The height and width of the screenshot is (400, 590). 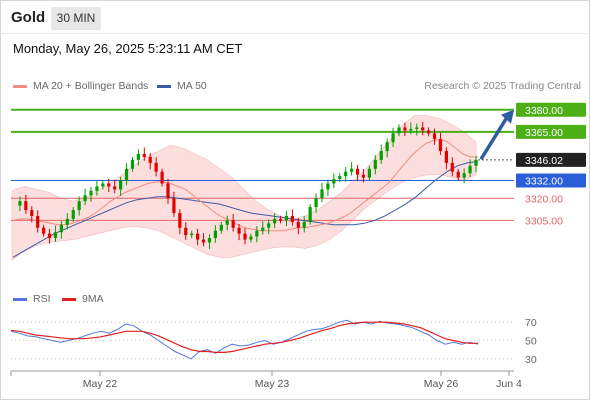 What do you see at coordinates (100, 384) in the screenshot?
I see `x-tick-label: May 22` at bounding box center [100, 384].